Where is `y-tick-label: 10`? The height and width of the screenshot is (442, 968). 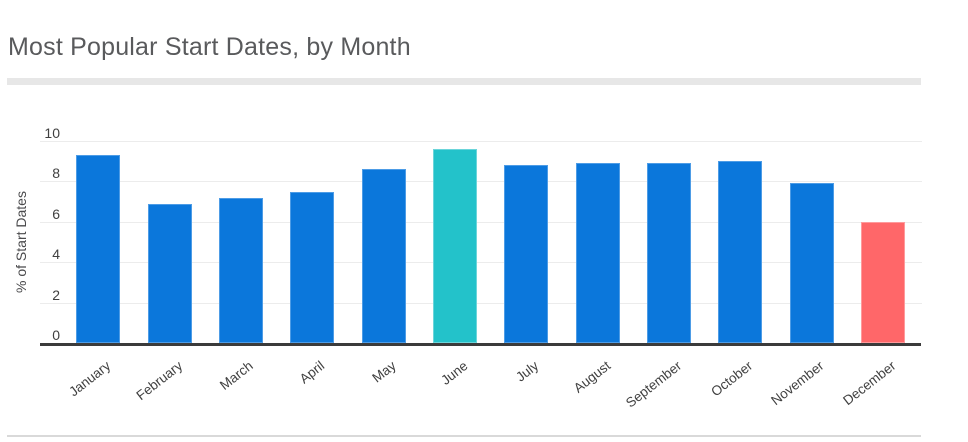 y-tick-label: 10 is located at coordinates (52, 133).